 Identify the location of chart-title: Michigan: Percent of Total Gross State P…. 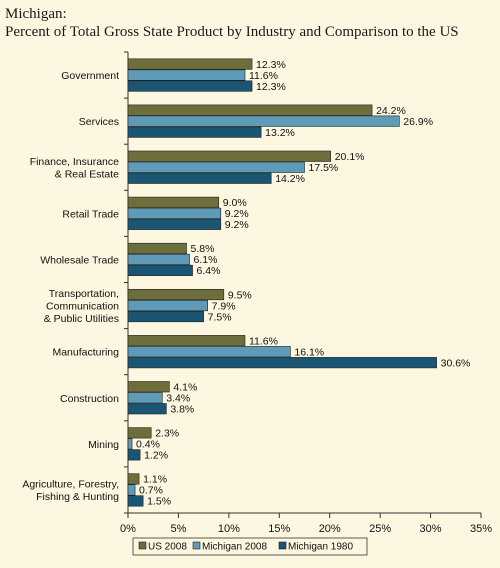
(250, 23).